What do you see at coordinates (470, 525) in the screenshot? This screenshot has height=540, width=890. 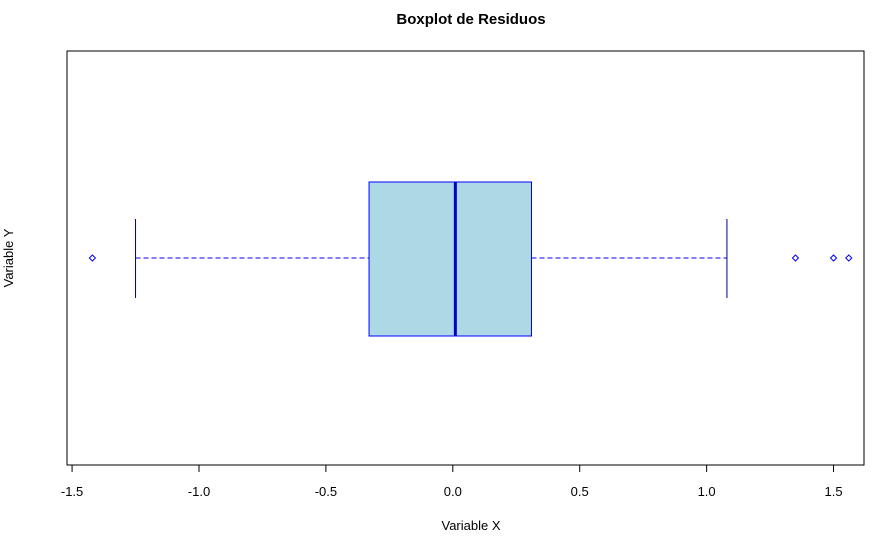 I see `x-axis-label: Variable X` at bounding box center [470, 525].